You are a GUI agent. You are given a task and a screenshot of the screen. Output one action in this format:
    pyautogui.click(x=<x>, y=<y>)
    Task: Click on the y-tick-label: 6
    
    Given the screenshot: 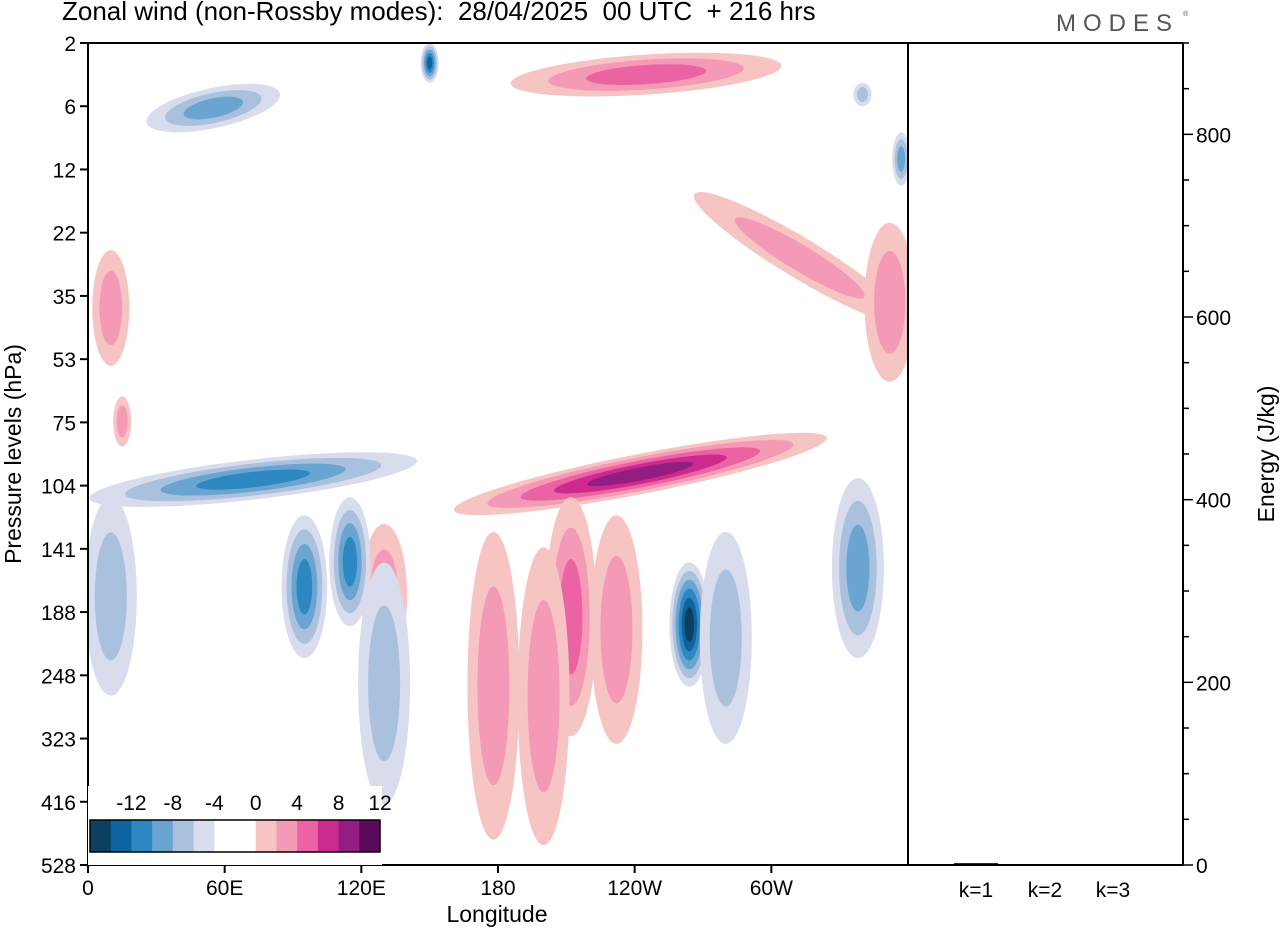 What is the action you would take?
    pyautogui.click(x=70, y=107)
    